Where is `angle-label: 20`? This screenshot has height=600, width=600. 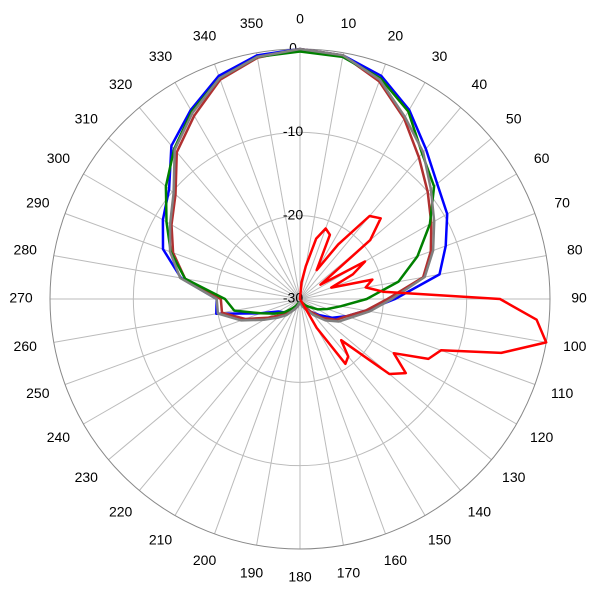
angle-label: 20 is located at coordinates (396, 36).